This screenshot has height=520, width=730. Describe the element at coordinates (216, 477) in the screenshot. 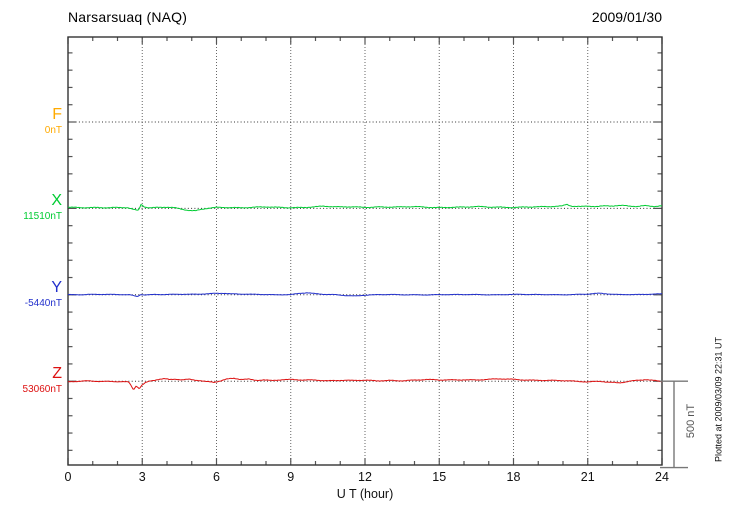

I see `x-tick-label-6: 6` at that location.